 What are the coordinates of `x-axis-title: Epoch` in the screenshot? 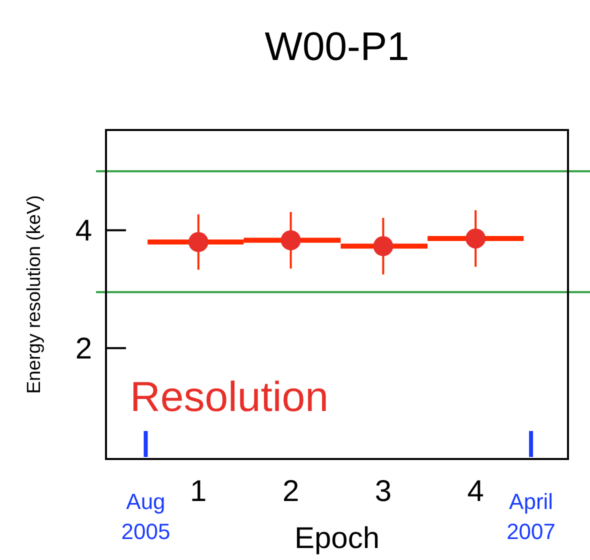 It's located at (337, 538).